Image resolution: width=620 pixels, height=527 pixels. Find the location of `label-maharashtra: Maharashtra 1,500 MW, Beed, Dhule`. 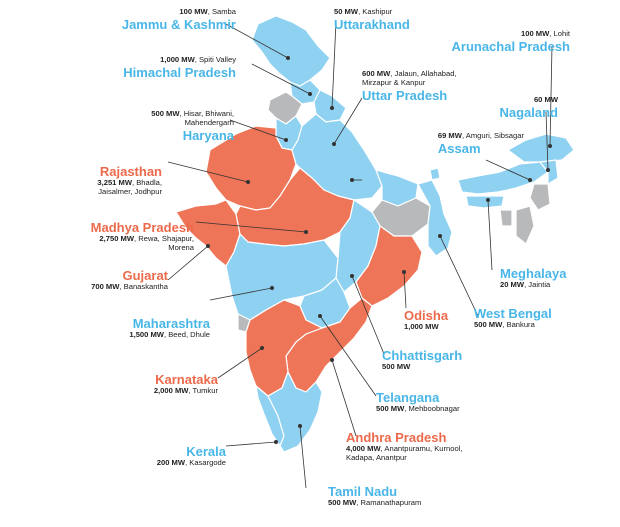

label-maharashtra: Maharashtra 1,500 MW, Beed, Dhule is located at coordinates (169, 328).